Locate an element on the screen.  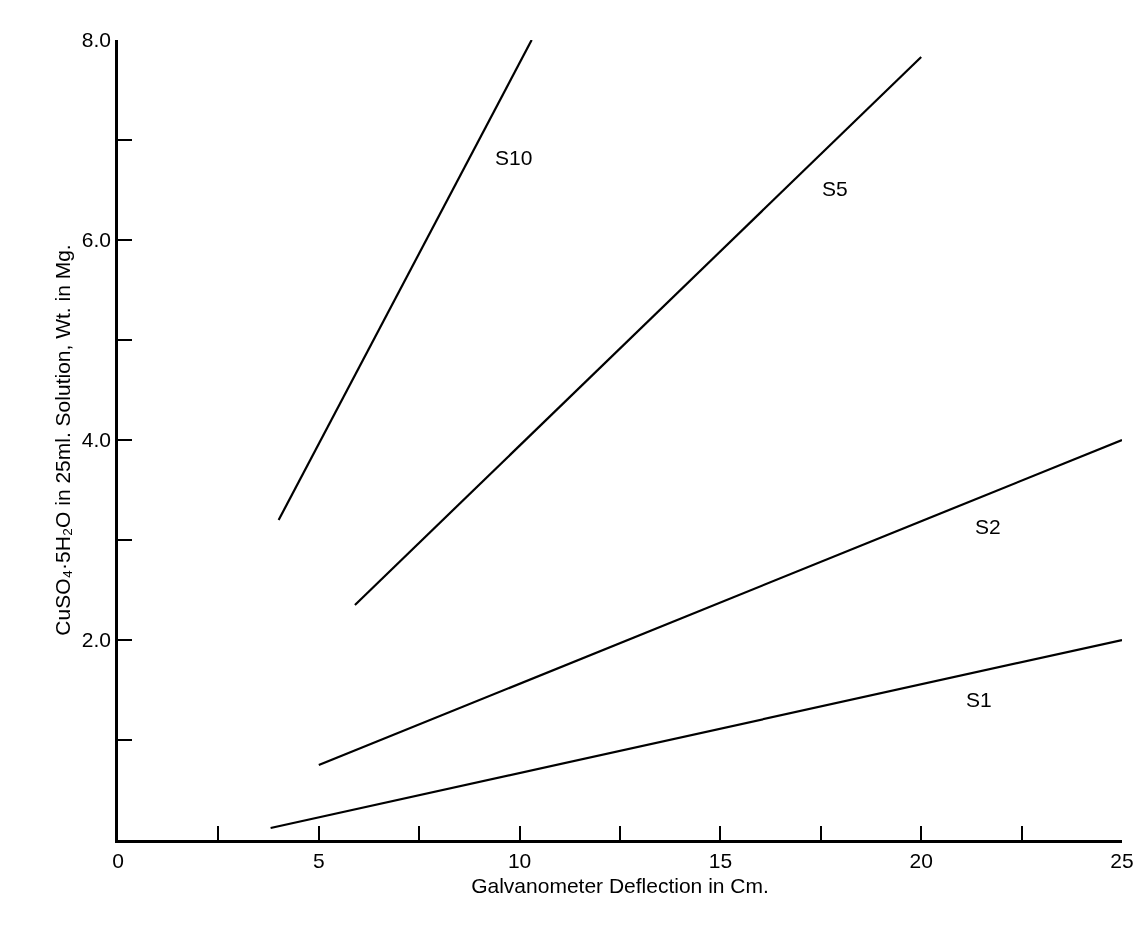
x-tick-label: 15 is located at coordinates (720, 860).